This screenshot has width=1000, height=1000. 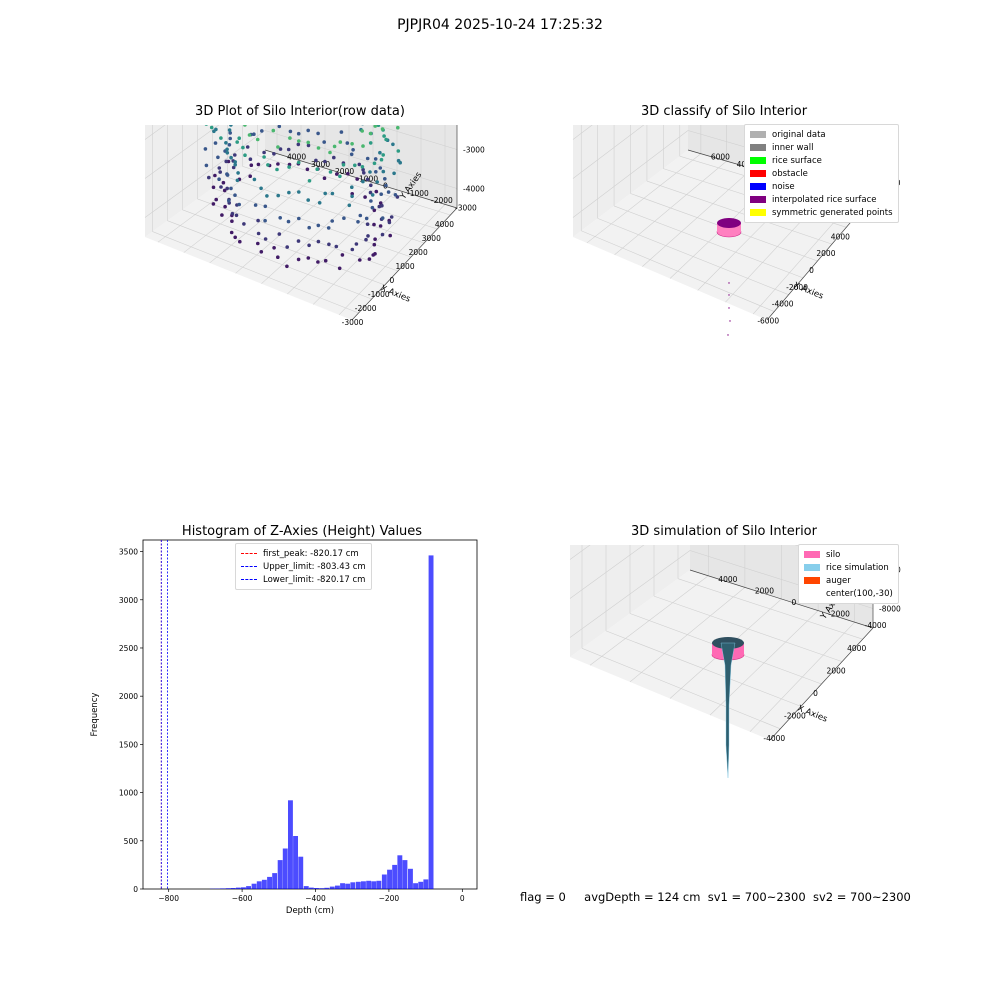 What do you see at coordinates (857, 567) in the screenshot?
I see `legend-label: rice simulation` at bounding box center [857, 567].